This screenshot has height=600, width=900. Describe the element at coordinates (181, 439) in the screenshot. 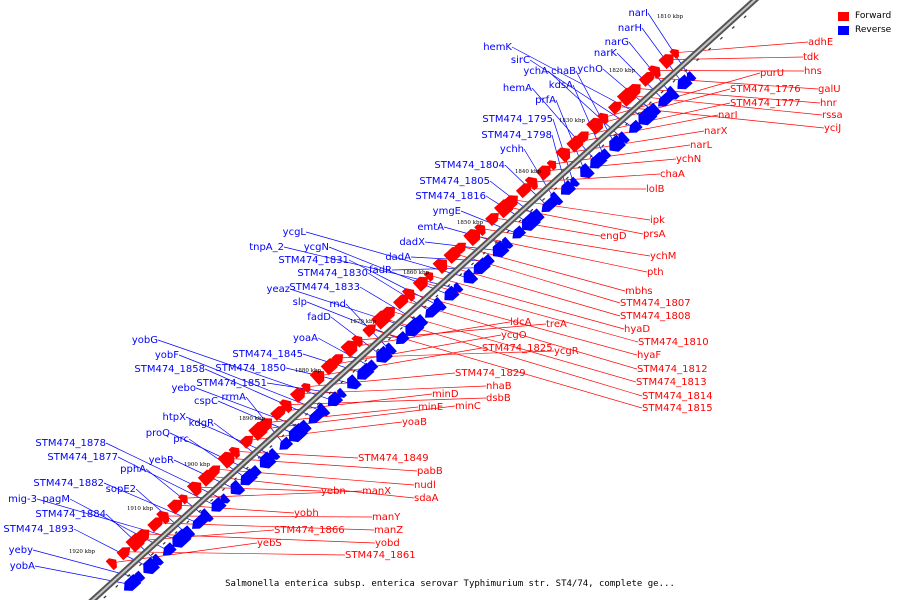

I see `reverse-gene-label: prc` at that location.